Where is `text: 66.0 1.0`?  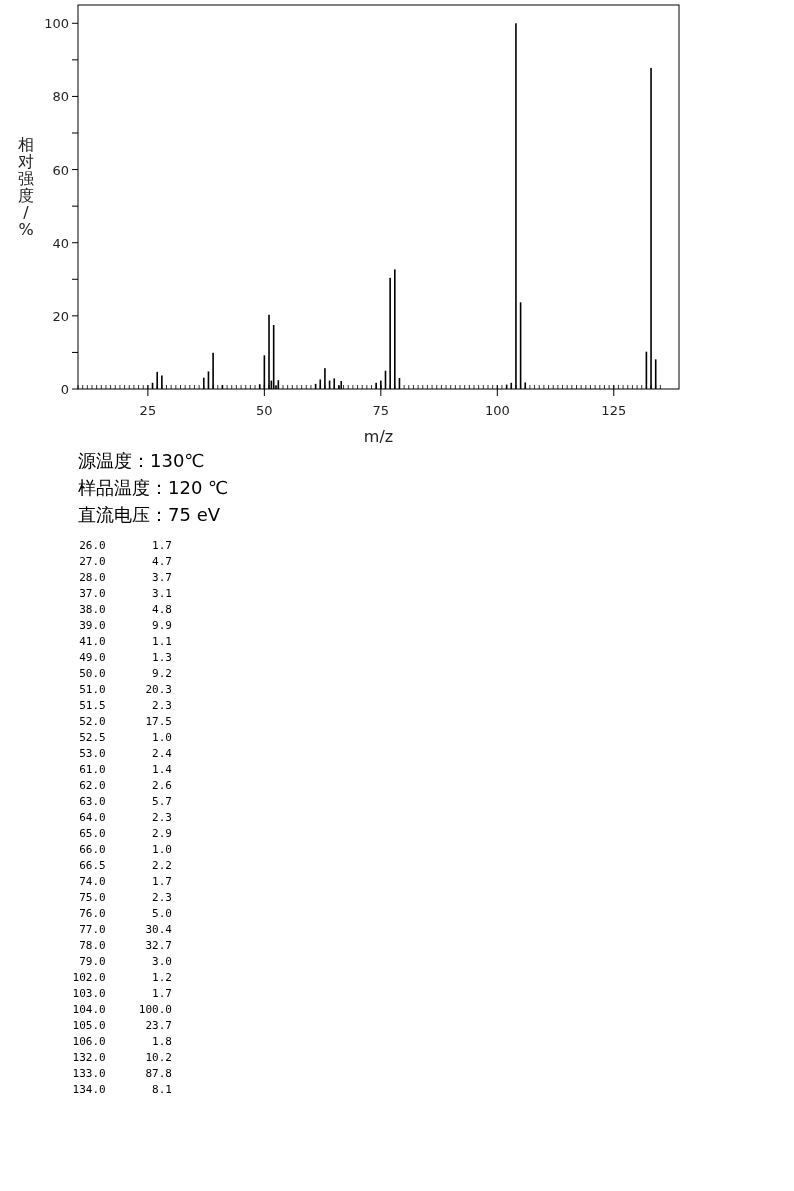
text: 66.0 1.0 is located at coordinates (119, 849).